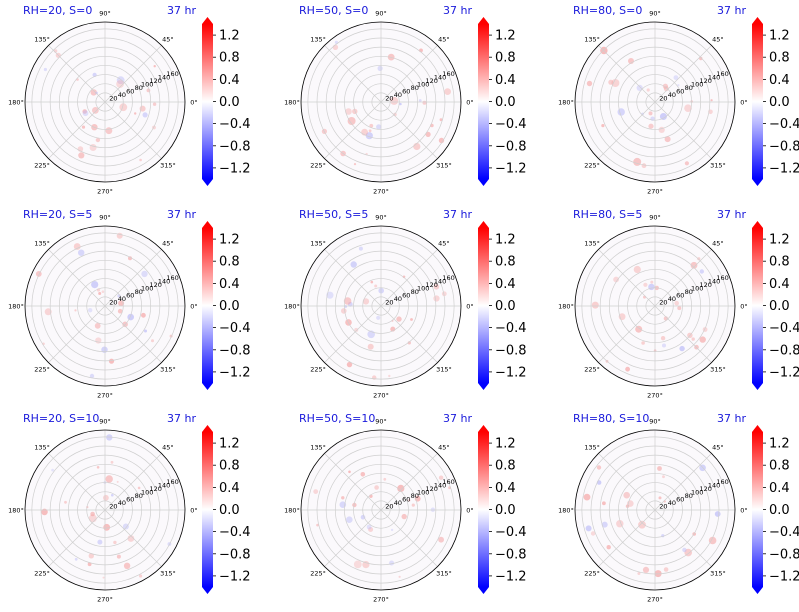  I want to click on radial-tick-label: 40, so click(122, 299).